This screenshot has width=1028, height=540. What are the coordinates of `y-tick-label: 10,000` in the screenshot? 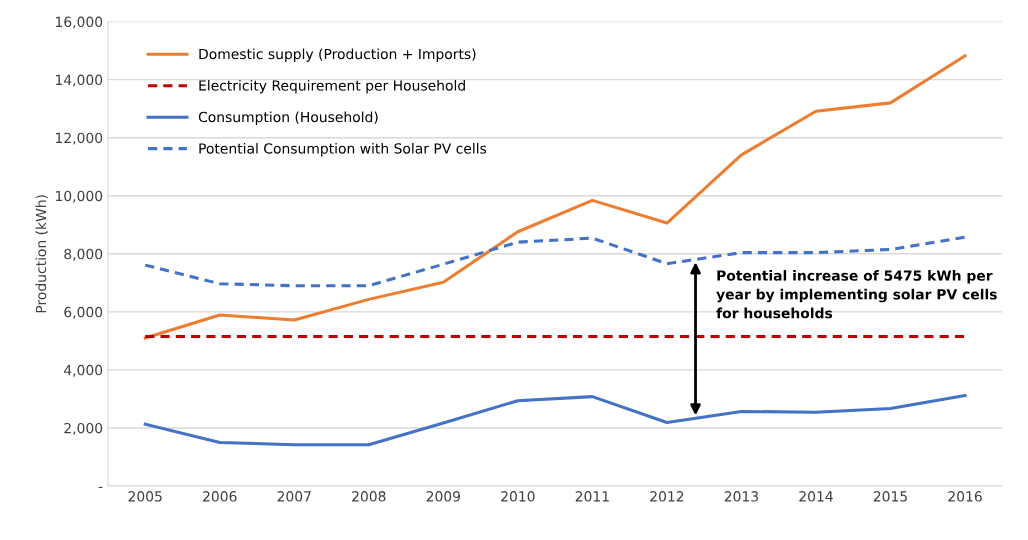 It's located at (79, 196).